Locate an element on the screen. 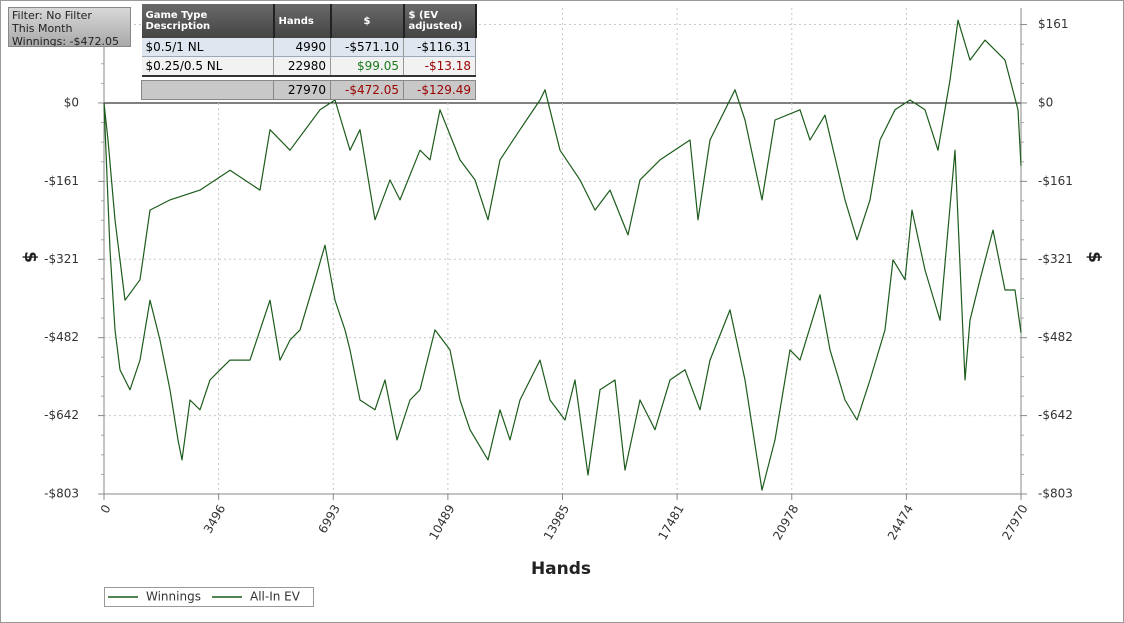  y-tick-label: -$321 is located at coordinates (61, 259).